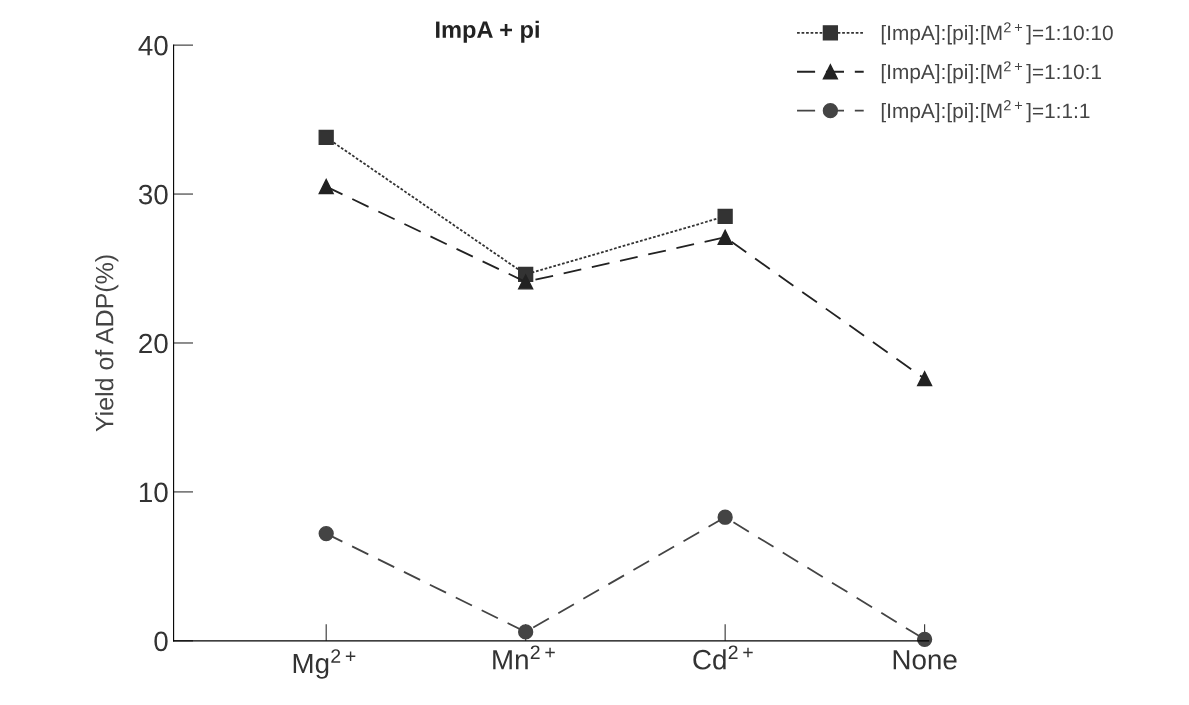 The width and height of the screenshot is (1189, 705). What do you see at coordinates (487, 31) in the screenshot?
I see `chart-title: ImpA + pi` at bounding box center [487, 31].